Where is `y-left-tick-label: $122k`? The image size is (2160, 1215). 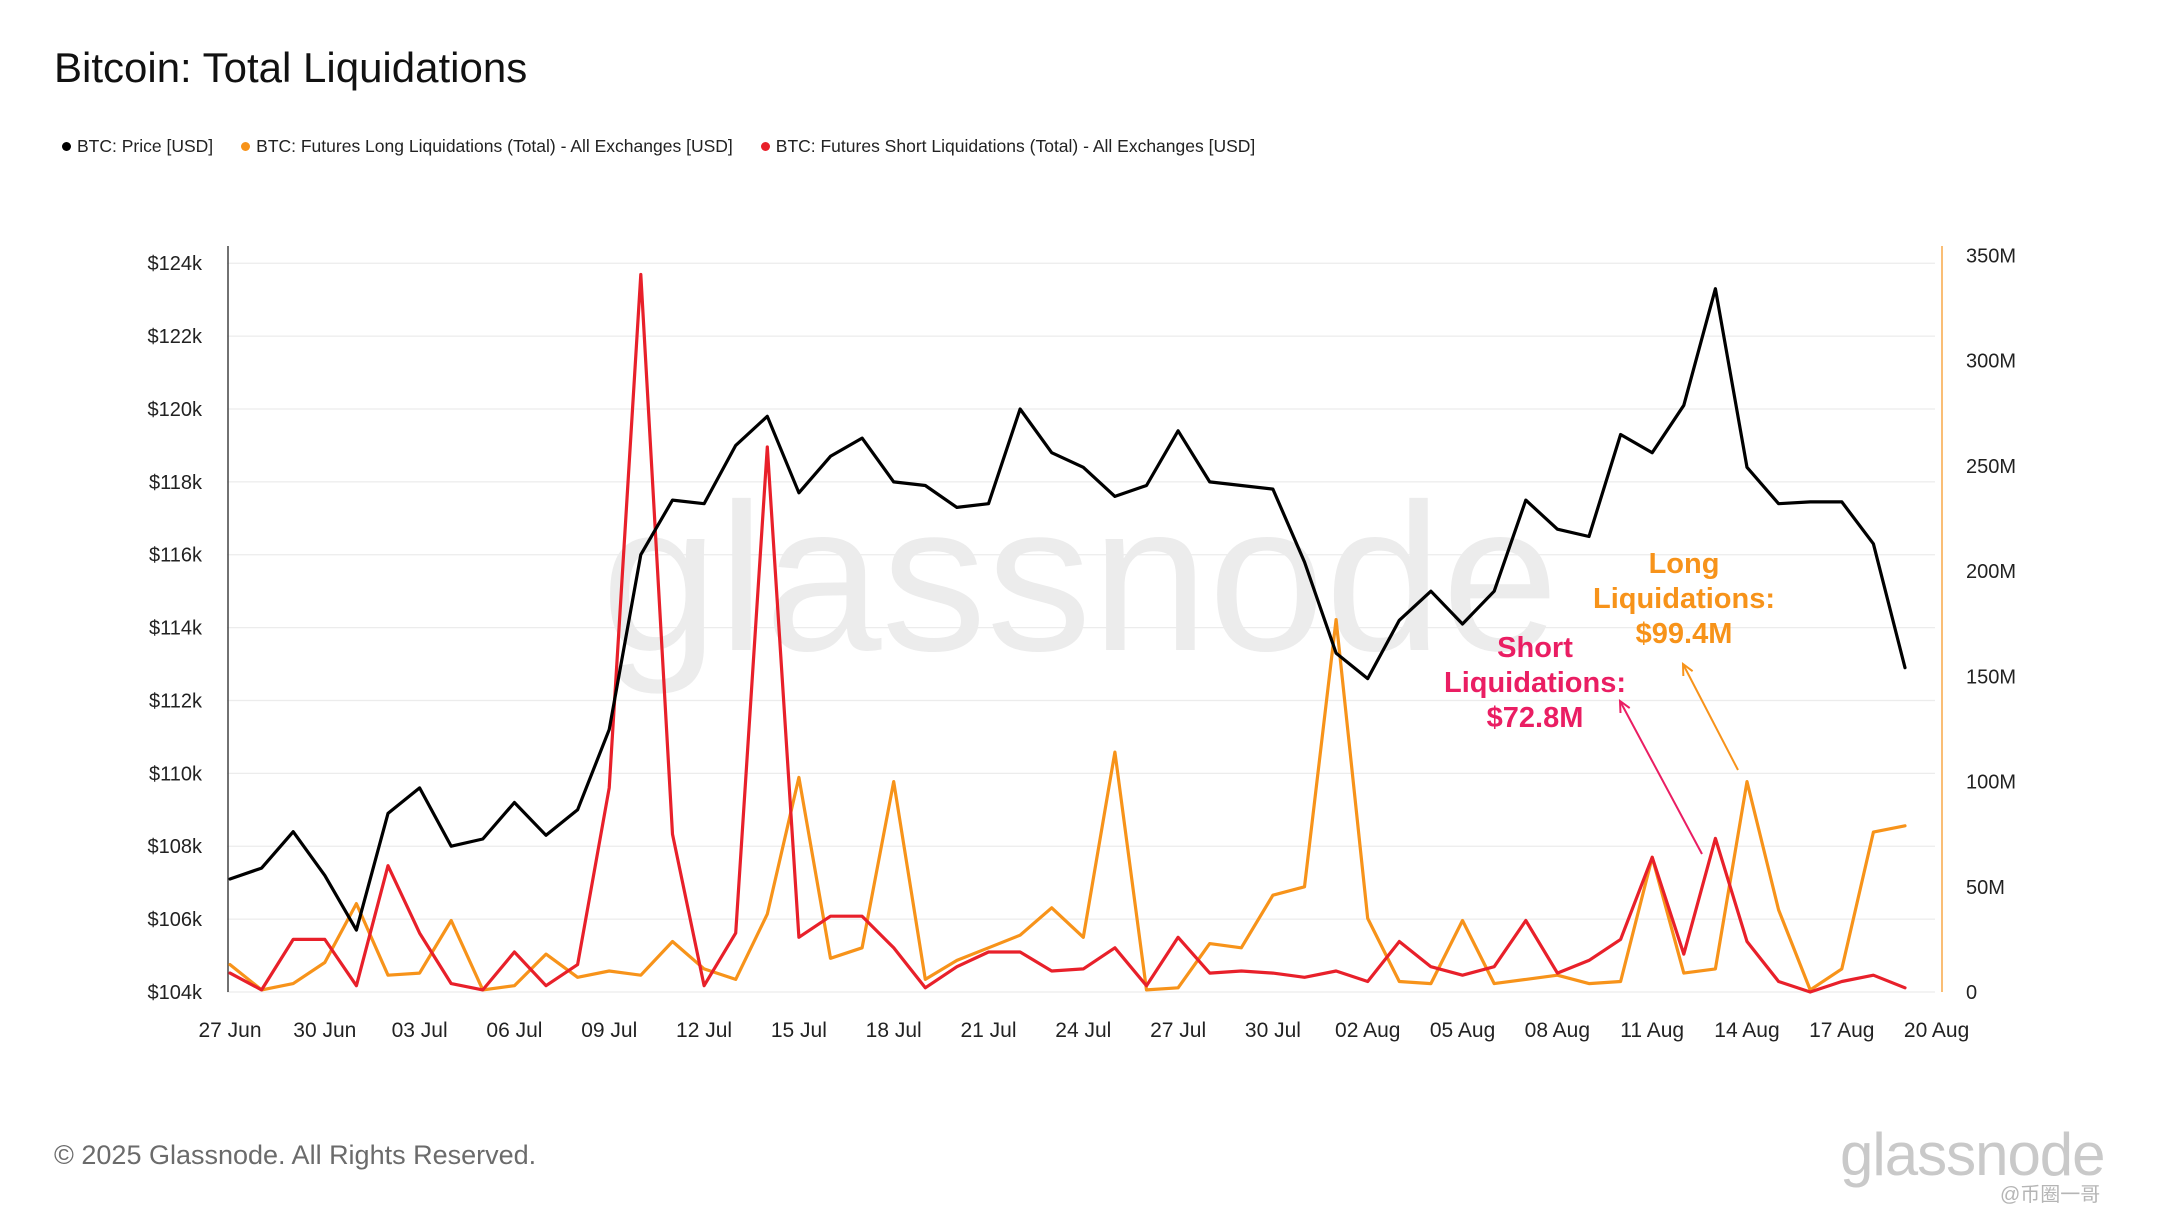
y-left-tick-label: $122k is located at coordinates (175, 337).